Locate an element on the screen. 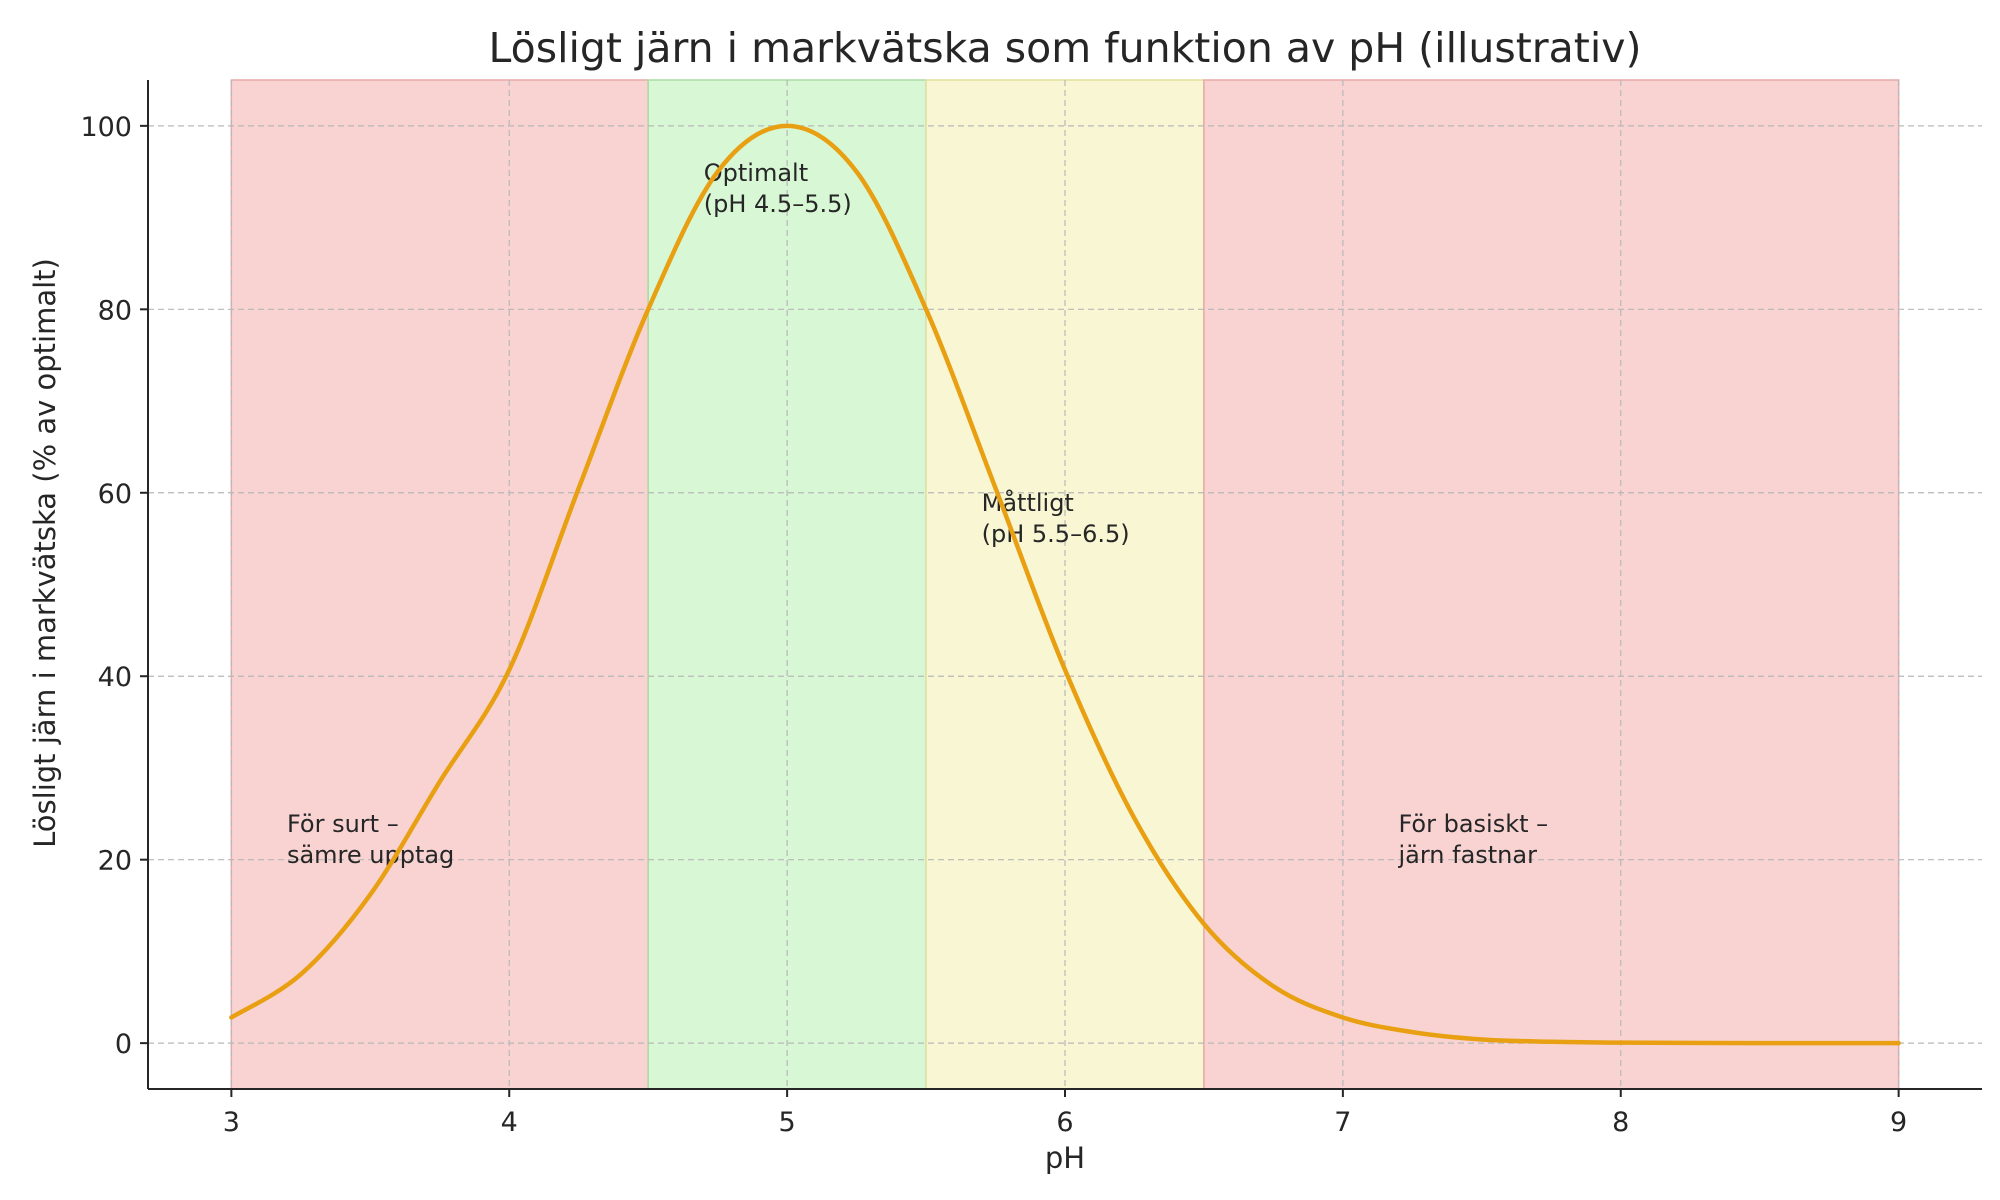 The width and height of the screenshot is (2000, 1200). annotation-line: järn fastnar is located at coordinates (1467, 855).